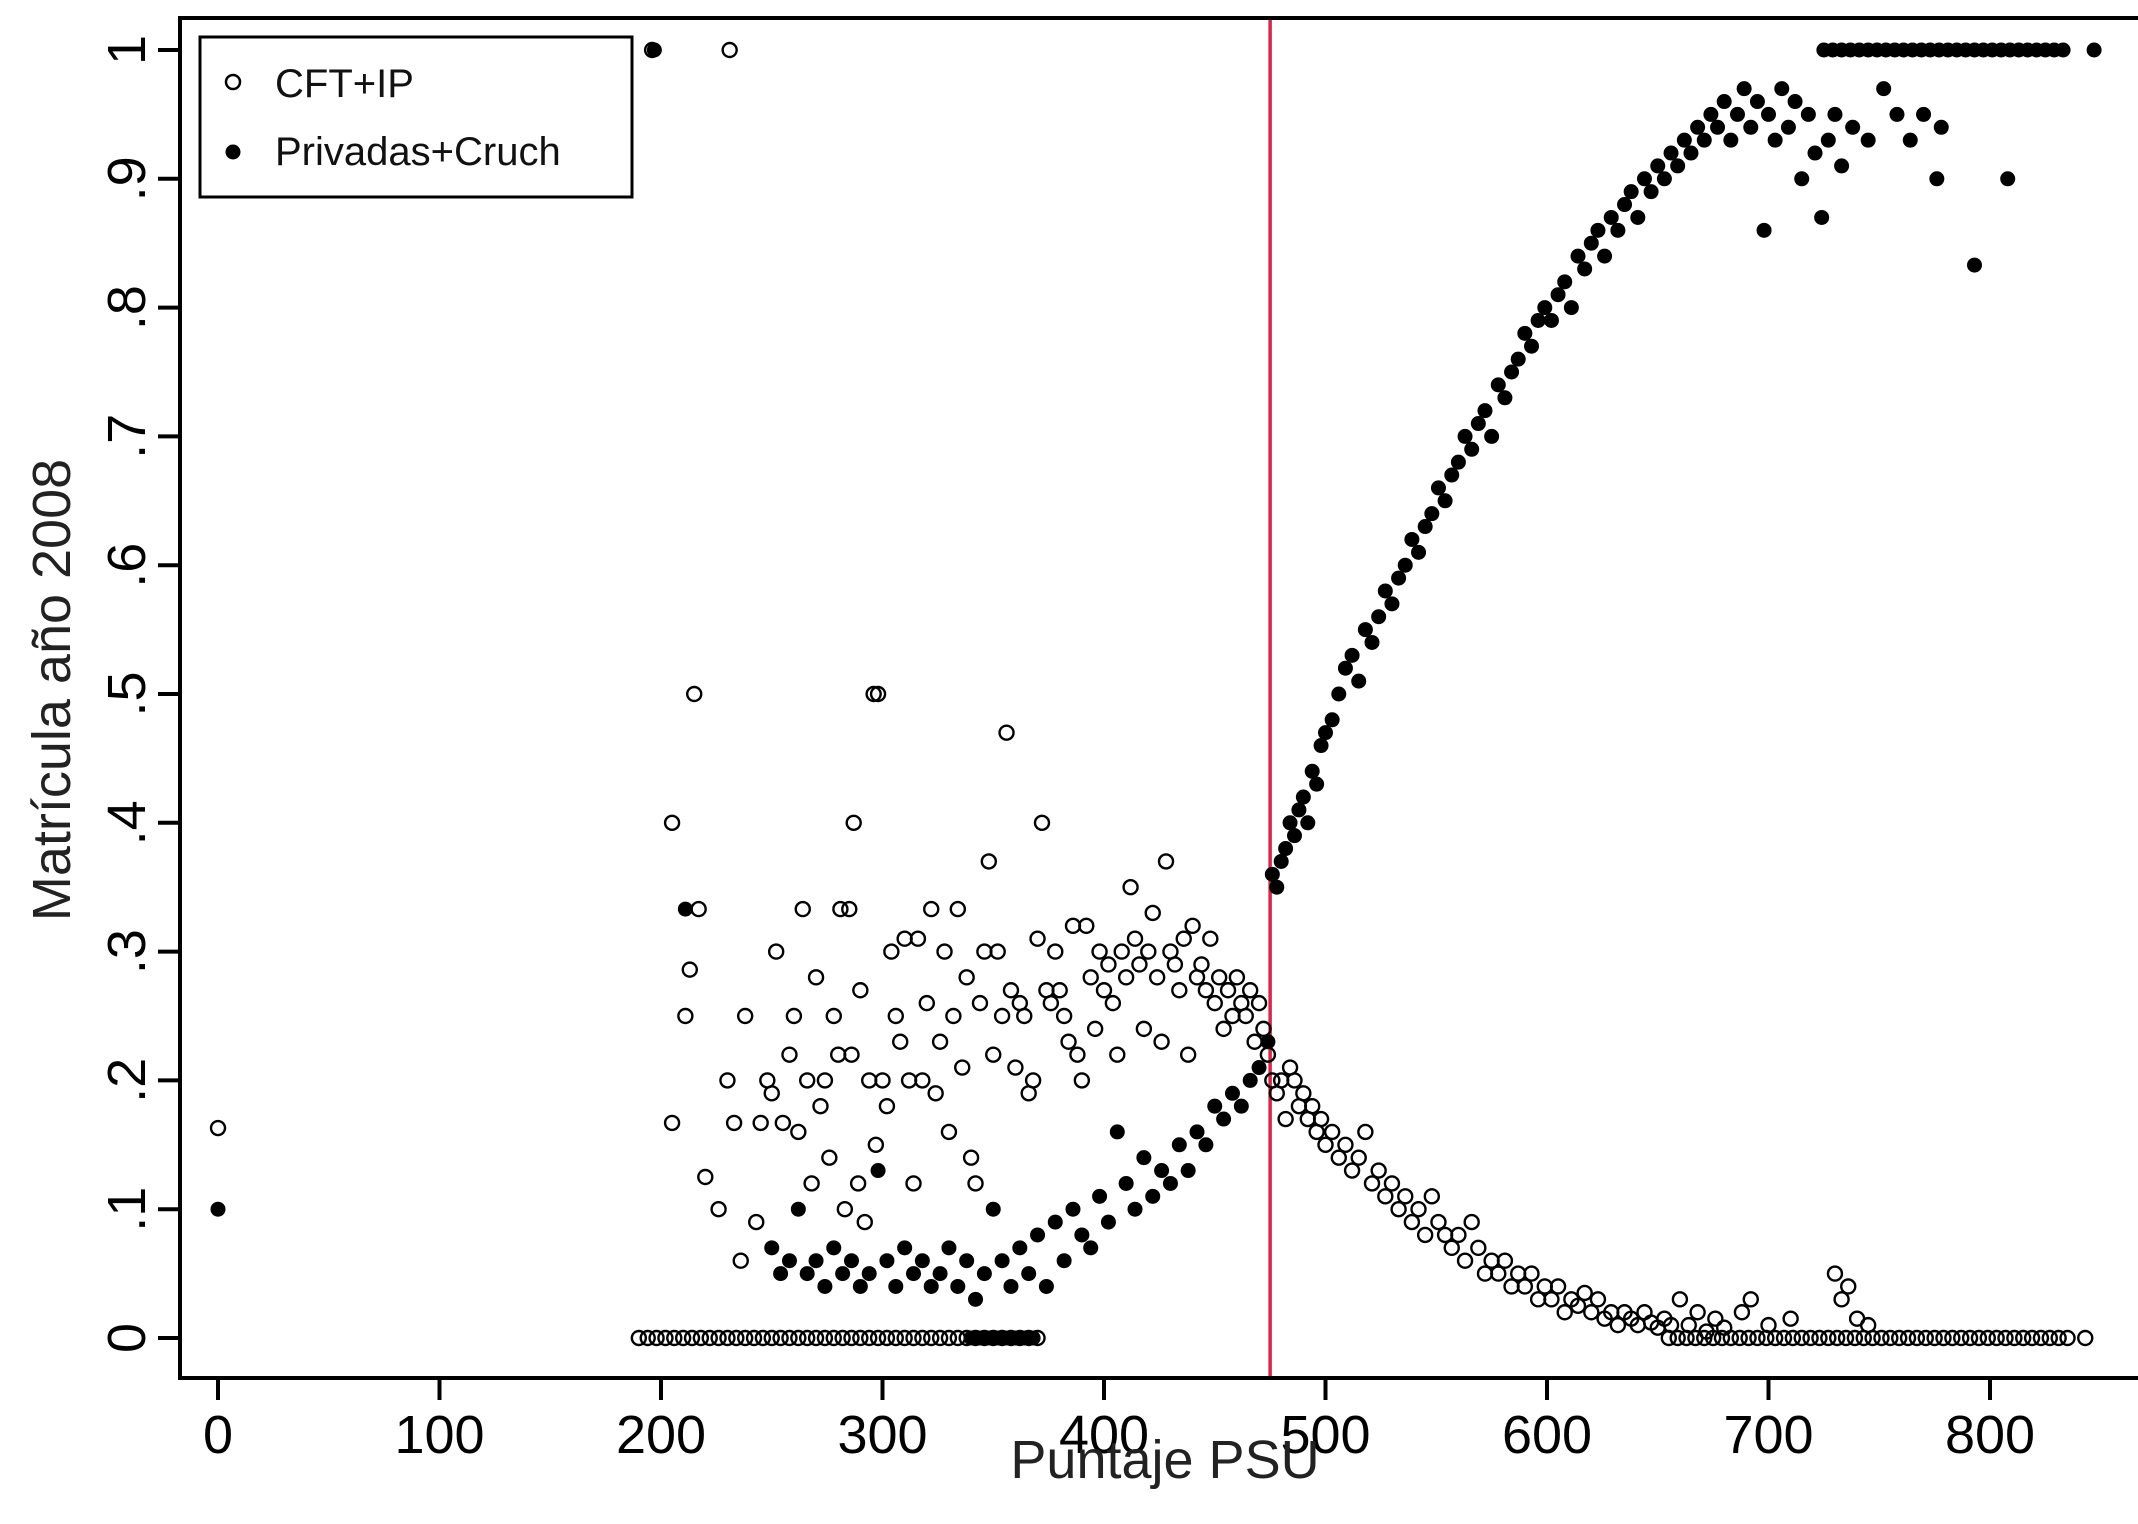  I want to click on legend-label-series-2: Privadas+Cruch, so click(418, 152).